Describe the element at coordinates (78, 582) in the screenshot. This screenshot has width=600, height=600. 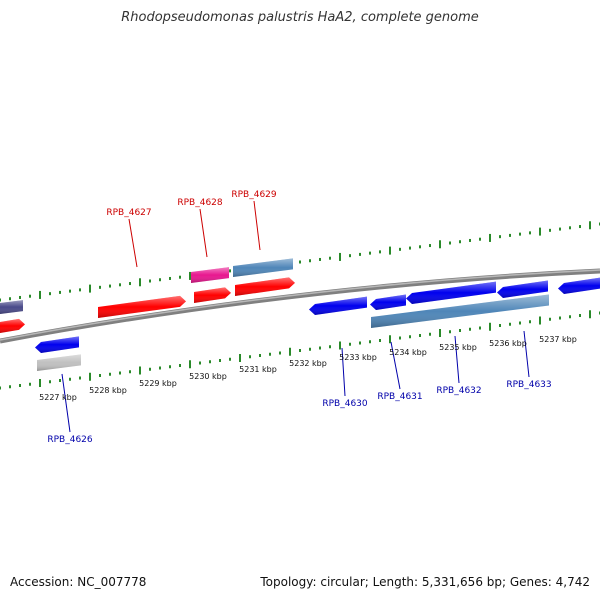
I see `accession-text: Accession: NC_007778` at that location.